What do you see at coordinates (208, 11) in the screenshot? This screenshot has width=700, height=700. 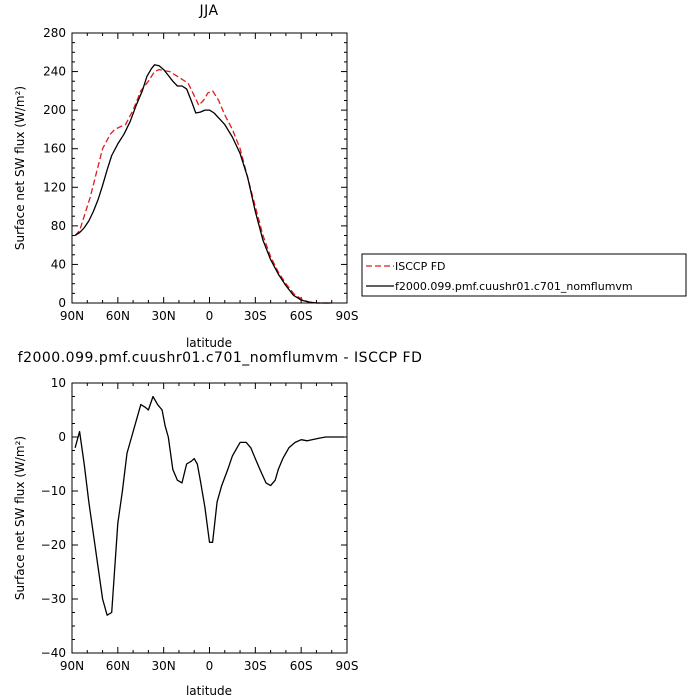 I see `top-chart-title: JJA` at bounding box center [208, 11].